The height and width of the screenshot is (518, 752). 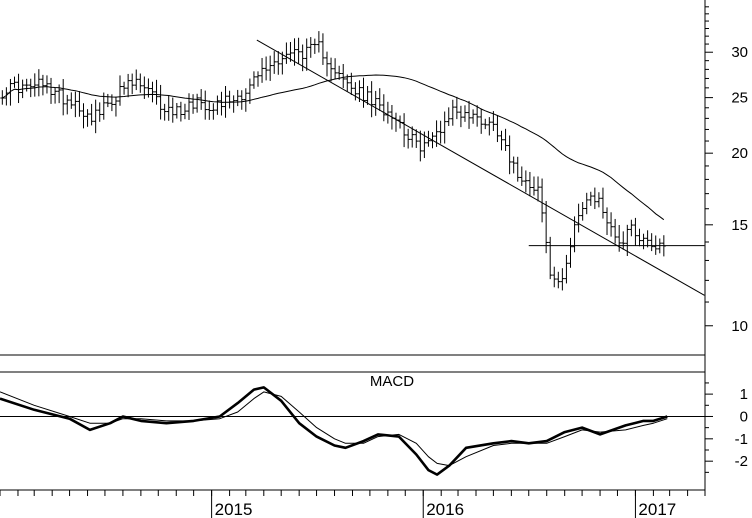 What do you see at coordinates (739, 225) in the screenshot?
I see `price-tick-label: 15` at bounding box center [739, 225].